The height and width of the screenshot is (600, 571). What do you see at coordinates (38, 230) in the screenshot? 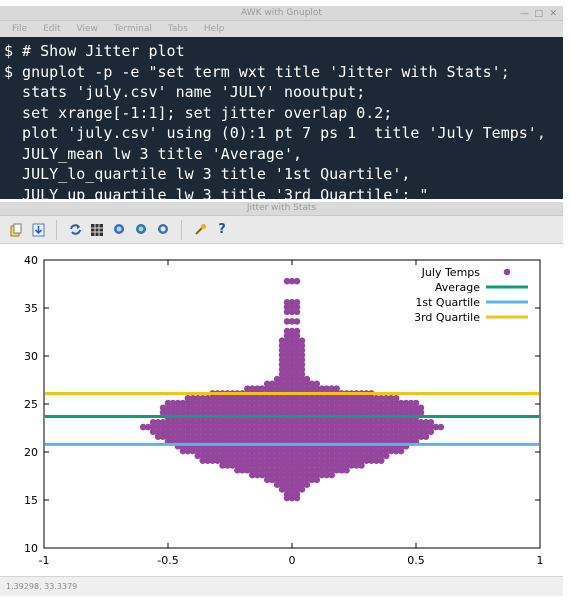
I see `export-icon` at bounding box center [38, 230].